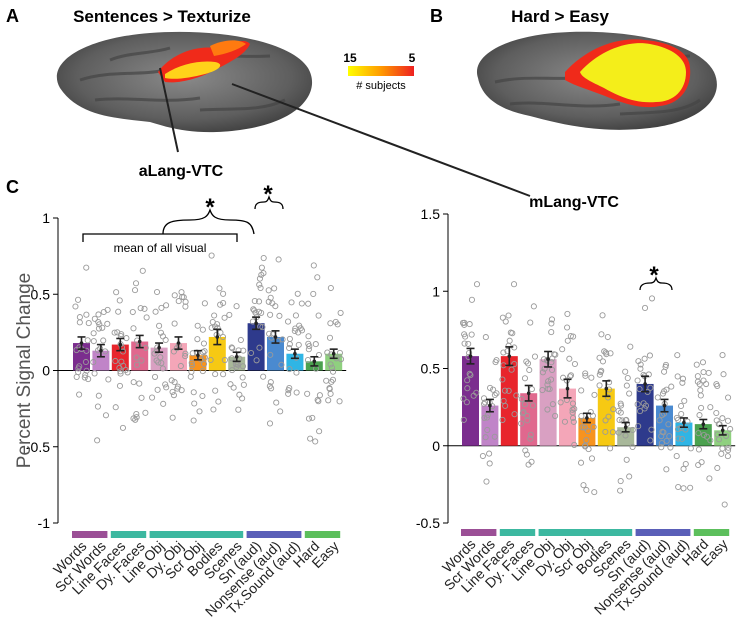 This screenshot has height=627, width=744. Describe the element at coordinates (711, 532) in the screenshot. I see `group-strip-task` at that location.